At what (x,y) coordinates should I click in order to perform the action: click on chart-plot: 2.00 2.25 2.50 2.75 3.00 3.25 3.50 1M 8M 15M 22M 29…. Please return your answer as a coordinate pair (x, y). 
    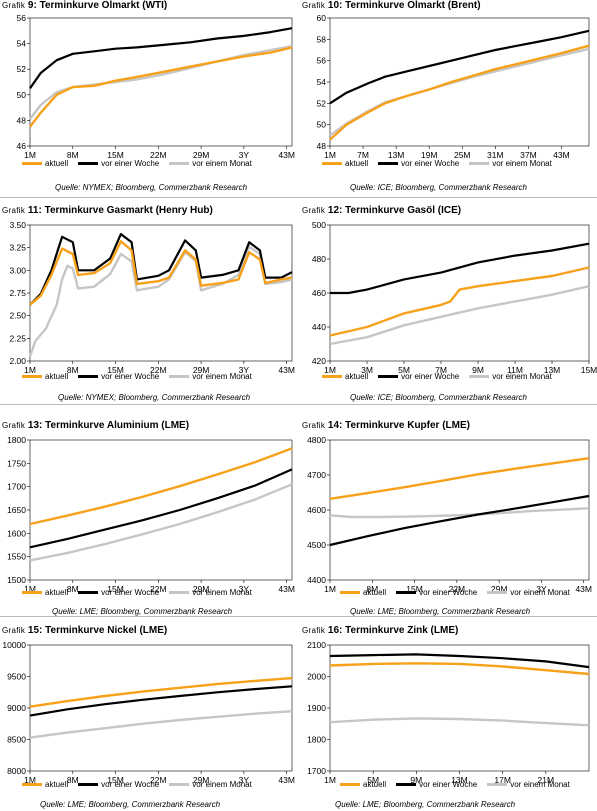
    Looking at the image, I should click on (151, 297).